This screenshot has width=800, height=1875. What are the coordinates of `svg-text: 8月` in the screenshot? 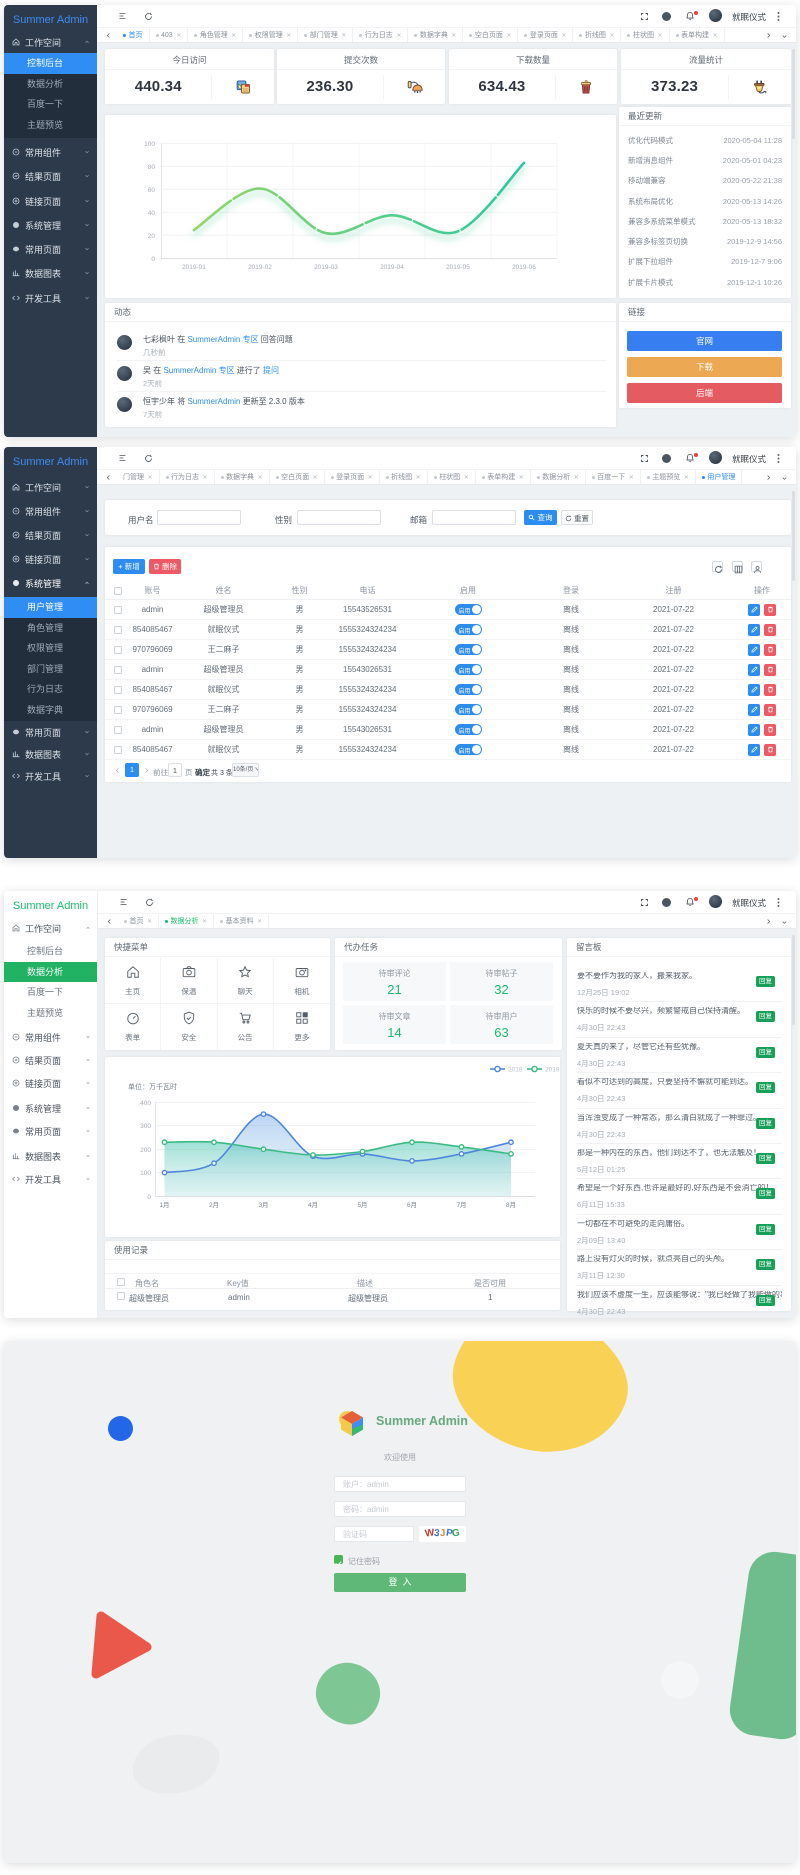 It's located at (511, 1205).